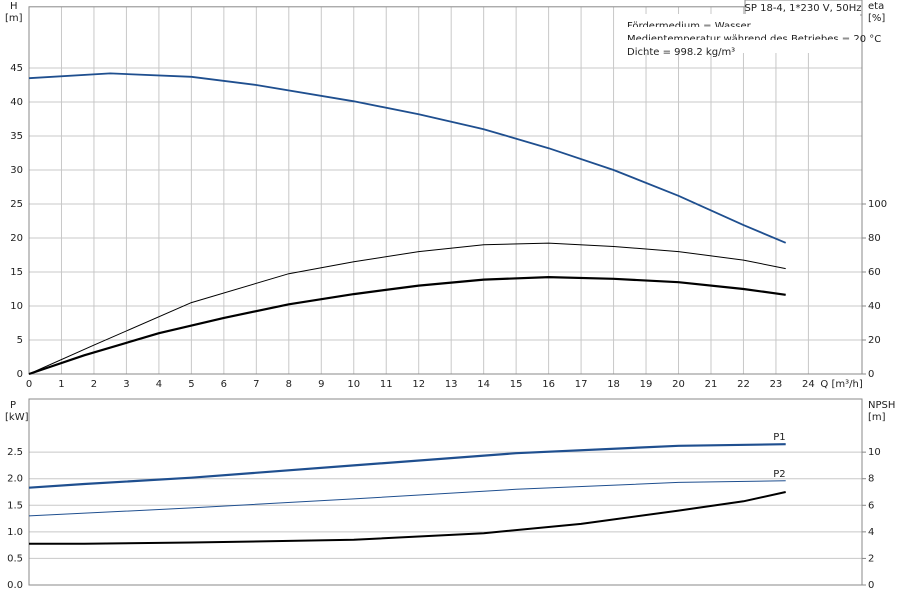 This screenshot has height=600, width=900. Describe the element at coordinates (15, 558) in the screenshot. I see `y-tick-label: 0.5` at that location.